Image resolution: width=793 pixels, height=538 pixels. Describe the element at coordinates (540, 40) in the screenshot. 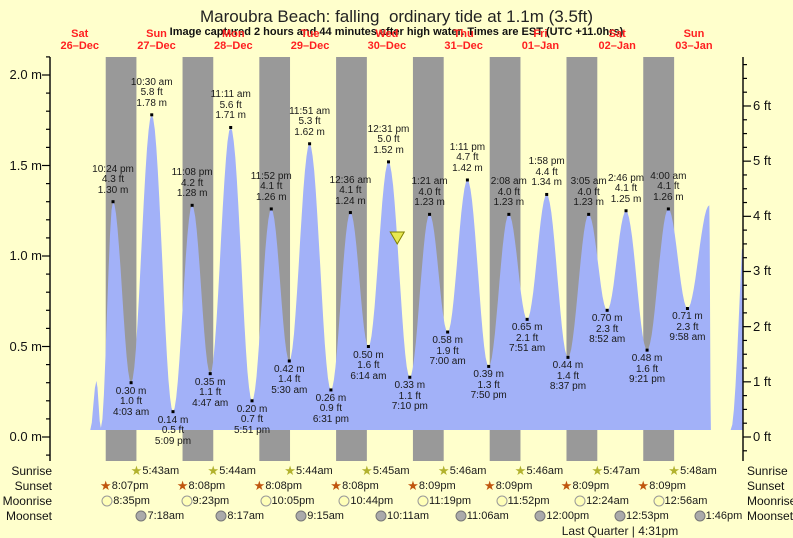

I see `day-label: Fri 01–Jan` at that location.